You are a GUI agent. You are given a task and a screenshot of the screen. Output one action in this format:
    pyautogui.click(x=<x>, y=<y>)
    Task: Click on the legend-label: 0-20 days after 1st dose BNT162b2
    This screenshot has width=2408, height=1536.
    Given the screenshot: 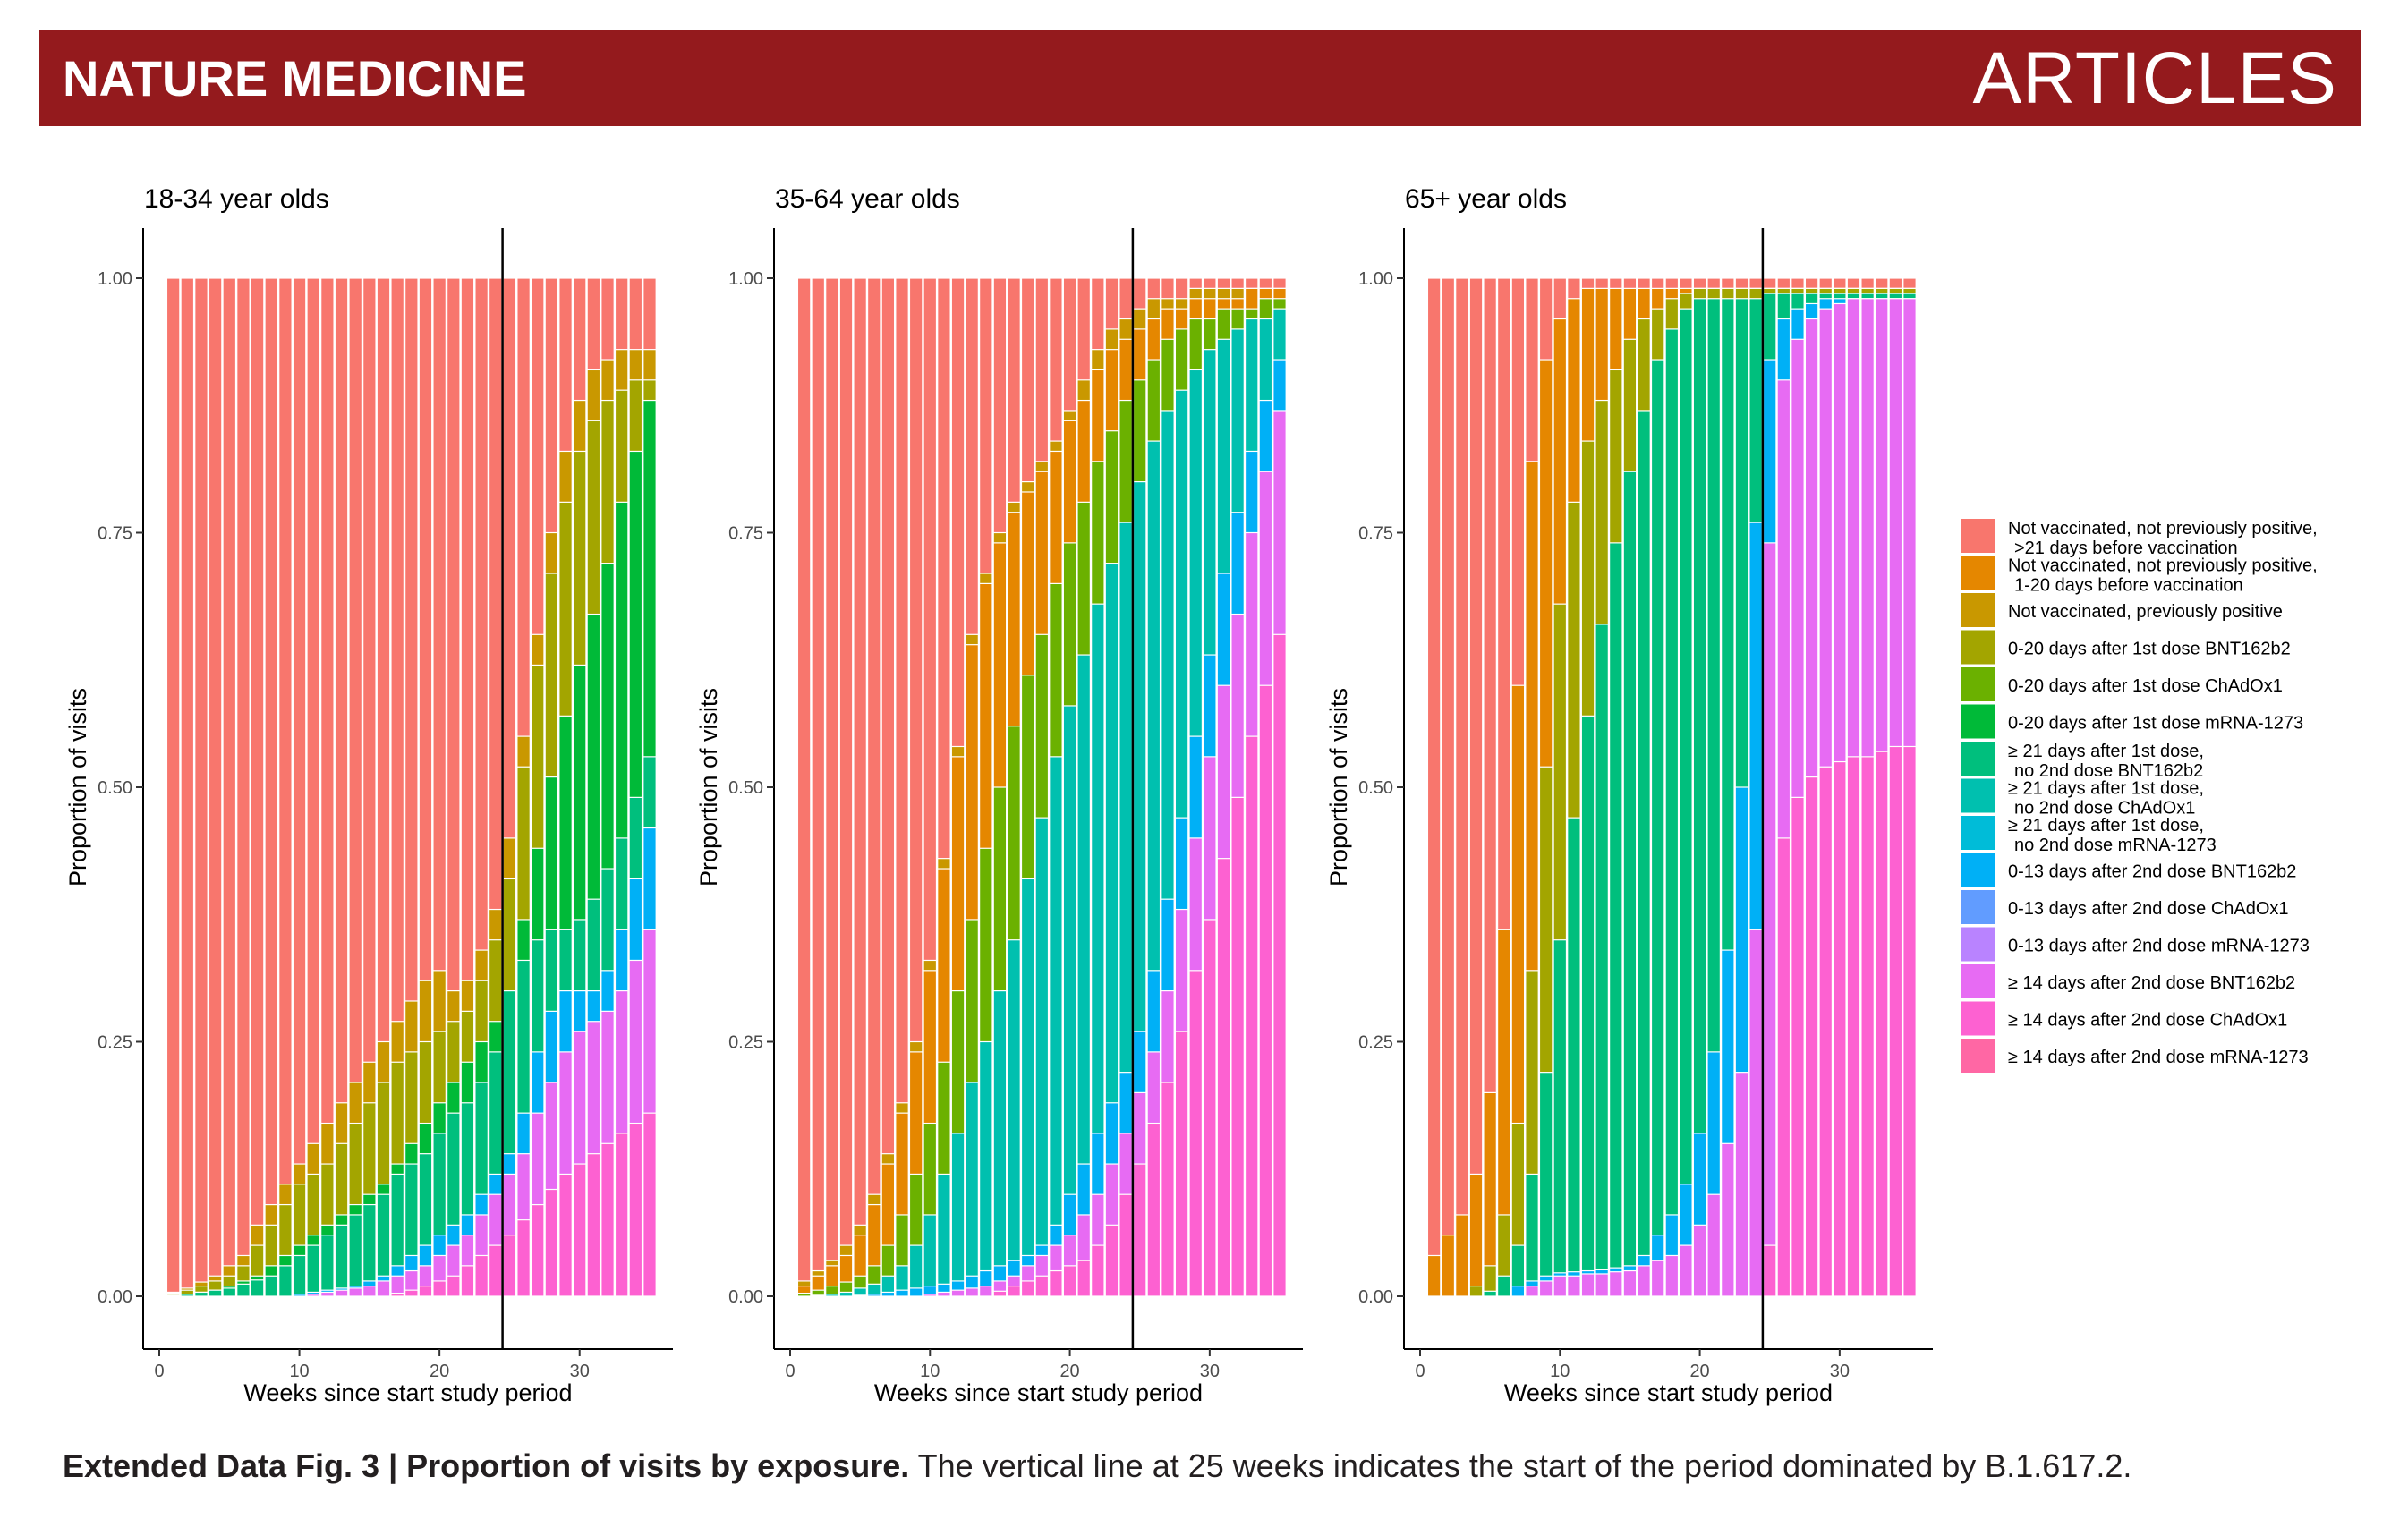 What is the action you would take?
    pyautogui.click(x=2149, y=649)
    